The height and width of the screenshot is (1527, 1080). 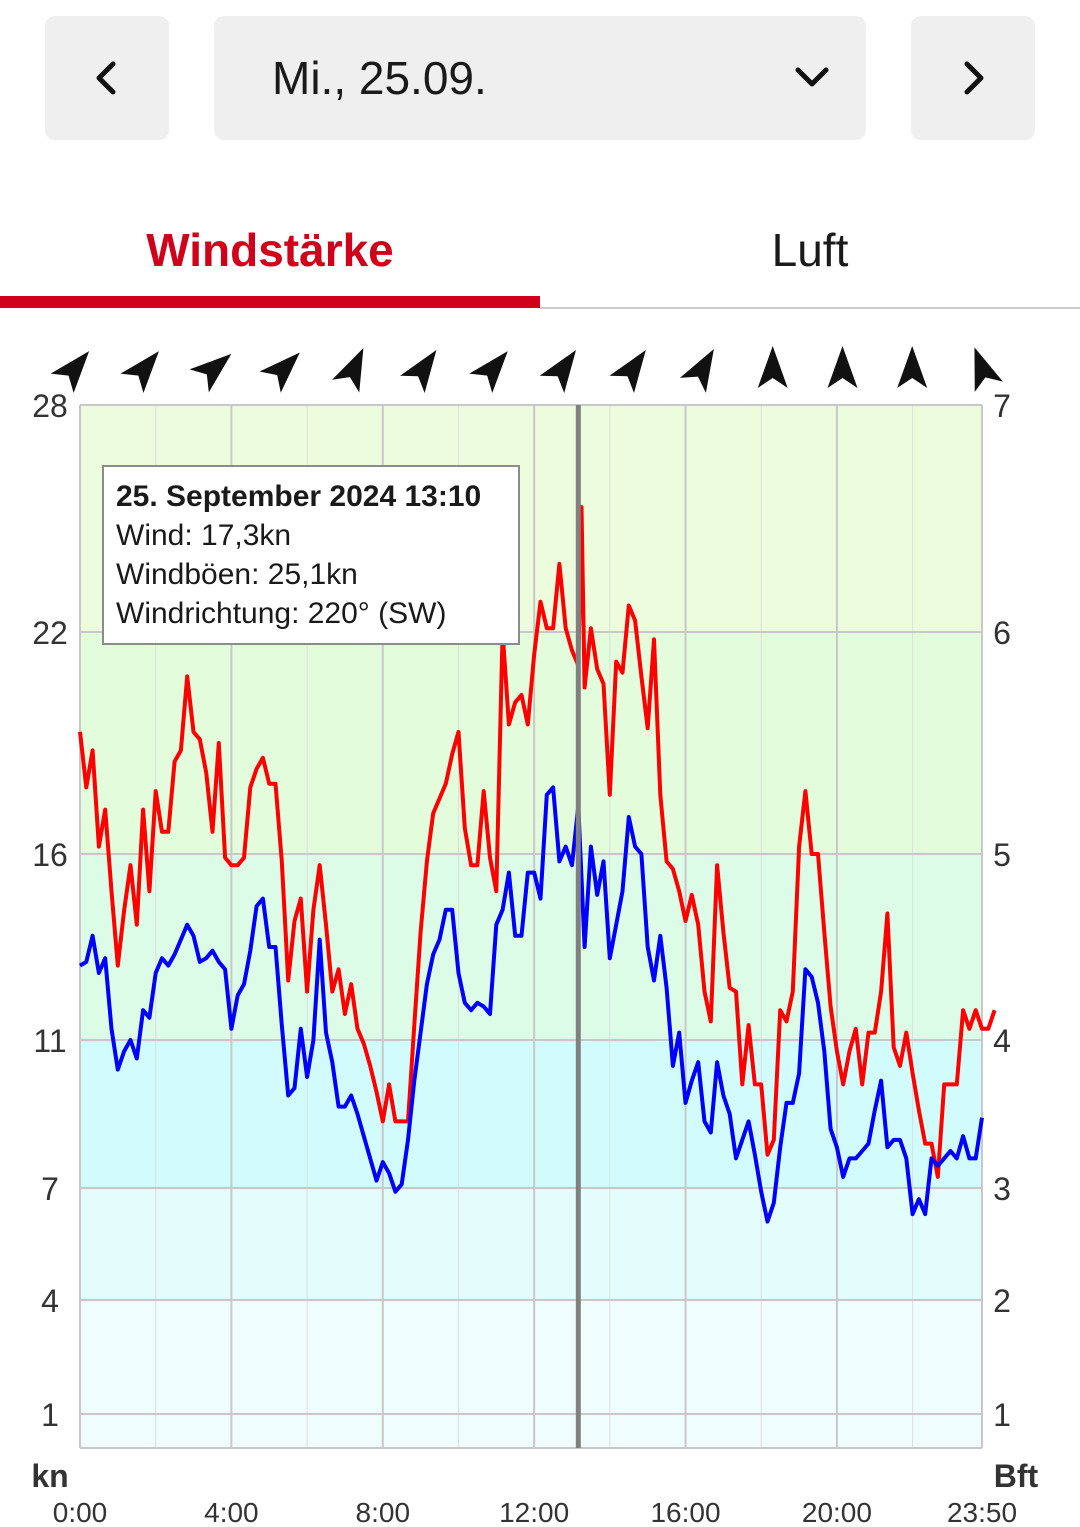 I want to click on y-left-tick-label: 22, so click(x=50, y=633).